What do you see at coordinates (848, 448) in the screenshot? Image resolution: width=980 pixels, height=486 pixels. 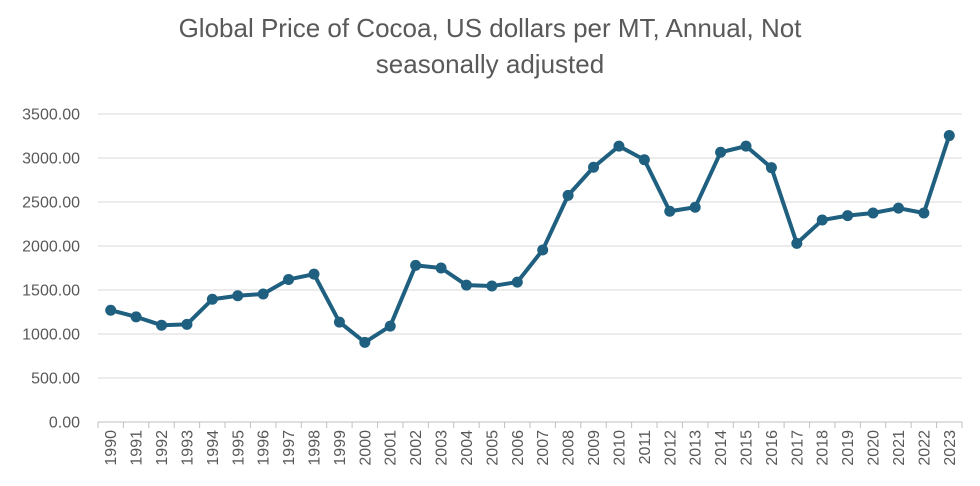 I see `x-tick-label: 2019` at bounding box center [848, 448].